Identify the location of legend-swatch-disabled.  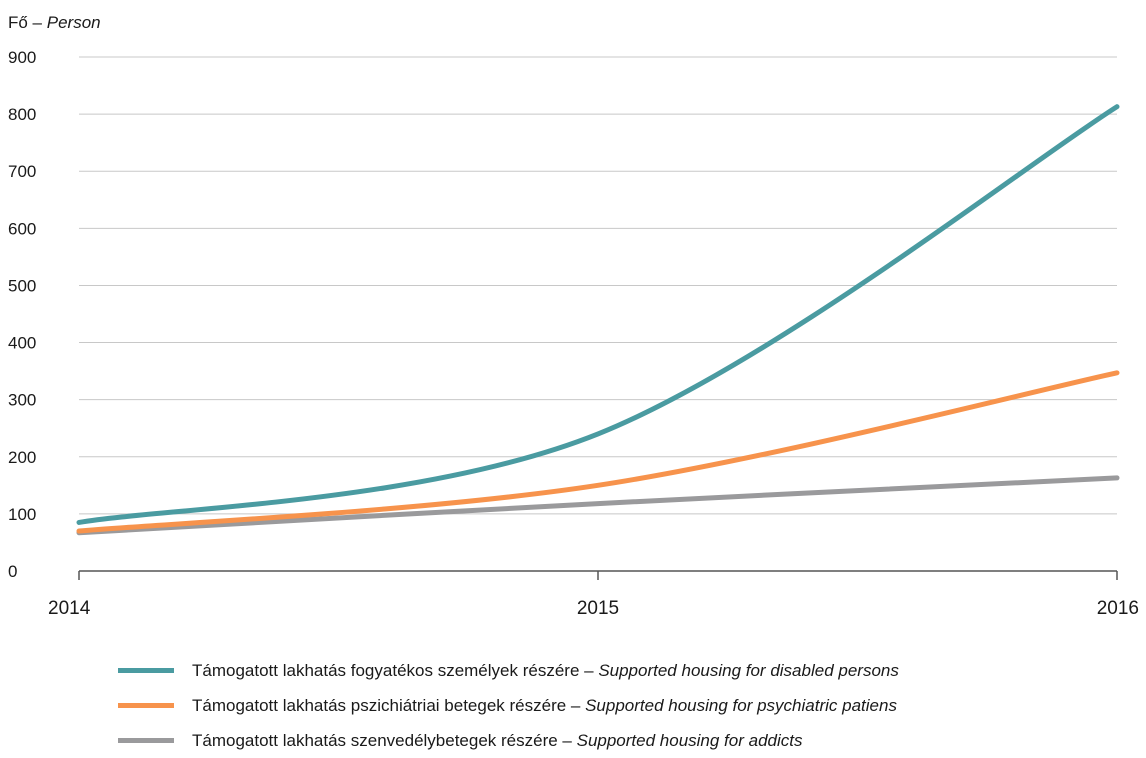
(146, 670).